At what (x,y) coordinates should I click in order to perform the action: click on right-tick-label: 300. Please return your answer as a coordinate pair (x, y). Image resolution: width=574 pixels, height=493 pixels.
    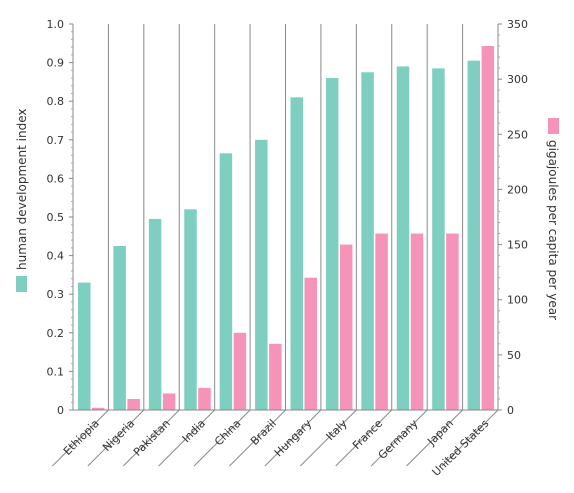
    Looking at the image, I should click on (517, 79).